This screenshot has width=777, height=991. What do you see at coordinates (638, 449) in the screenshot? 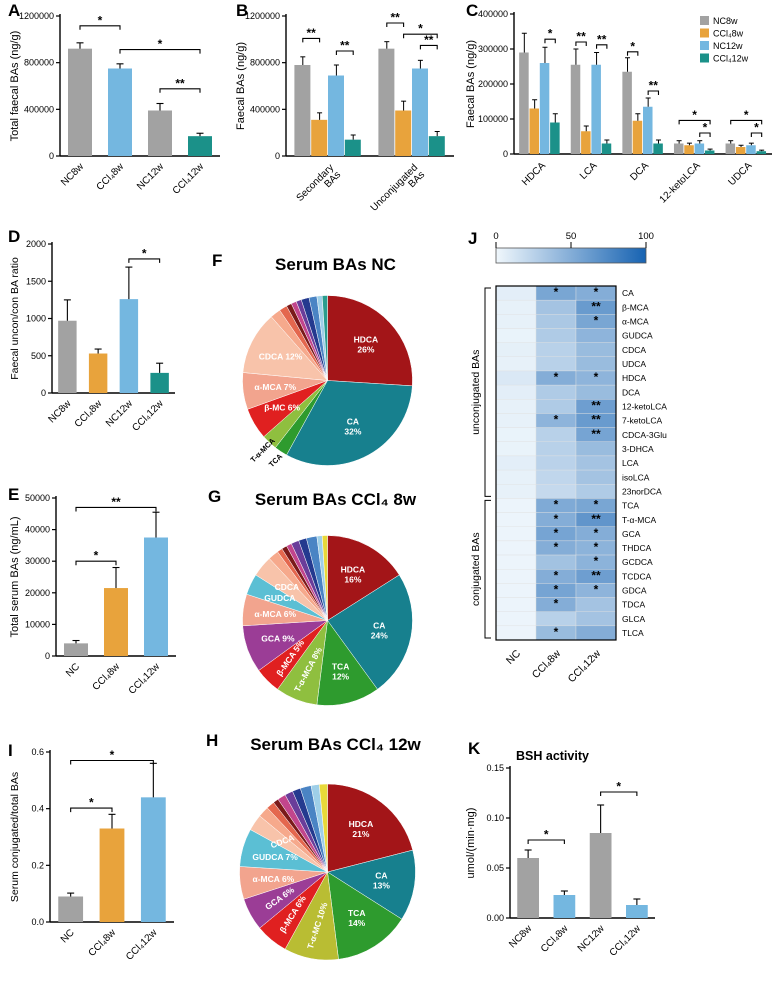
I see `svg-text: 3-DHCA` at bounding box center [638, 449].